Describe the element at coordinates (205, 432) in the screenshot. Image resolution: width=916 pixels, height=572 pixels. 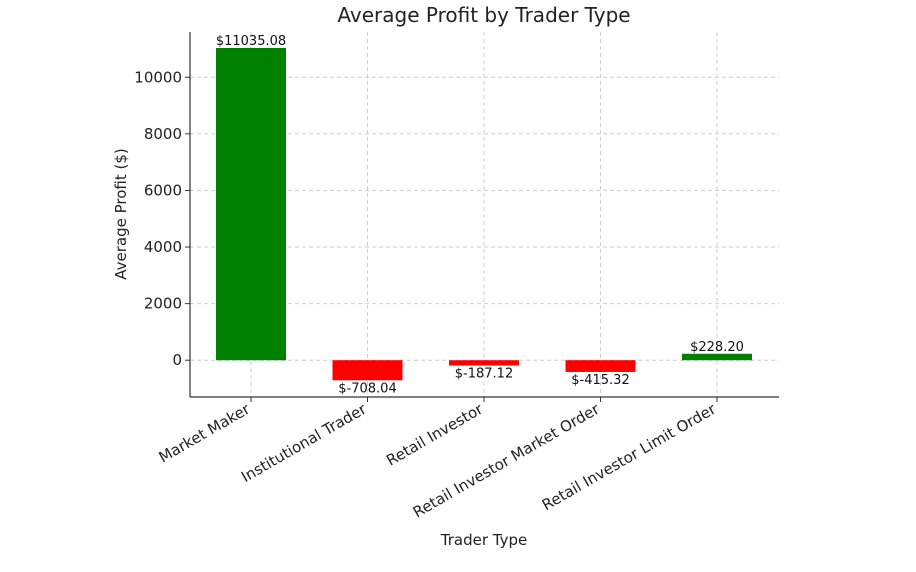
I see `x-tick-label: Market Maker` at that location.